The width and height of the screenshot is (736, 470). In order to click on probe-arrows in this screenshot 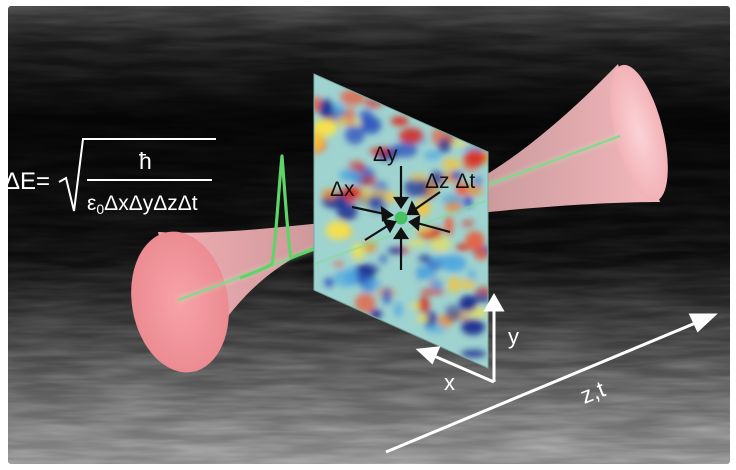, I will do `click(401, 218)`.